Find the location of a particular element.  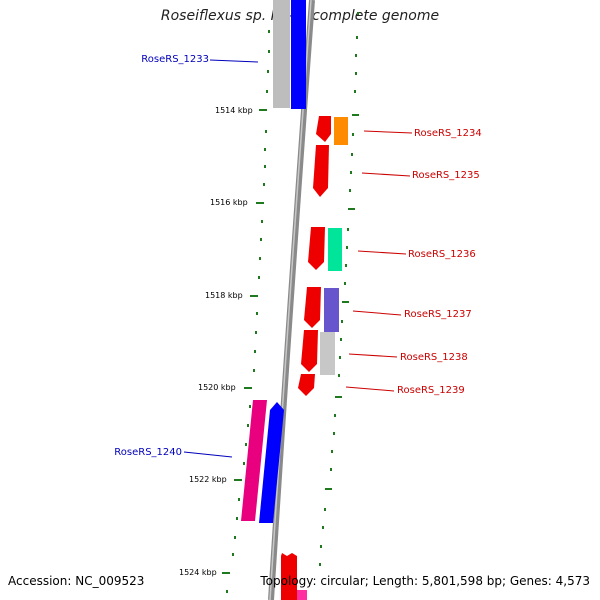

gene-bottom-pink is located at coordinates (301, 595).